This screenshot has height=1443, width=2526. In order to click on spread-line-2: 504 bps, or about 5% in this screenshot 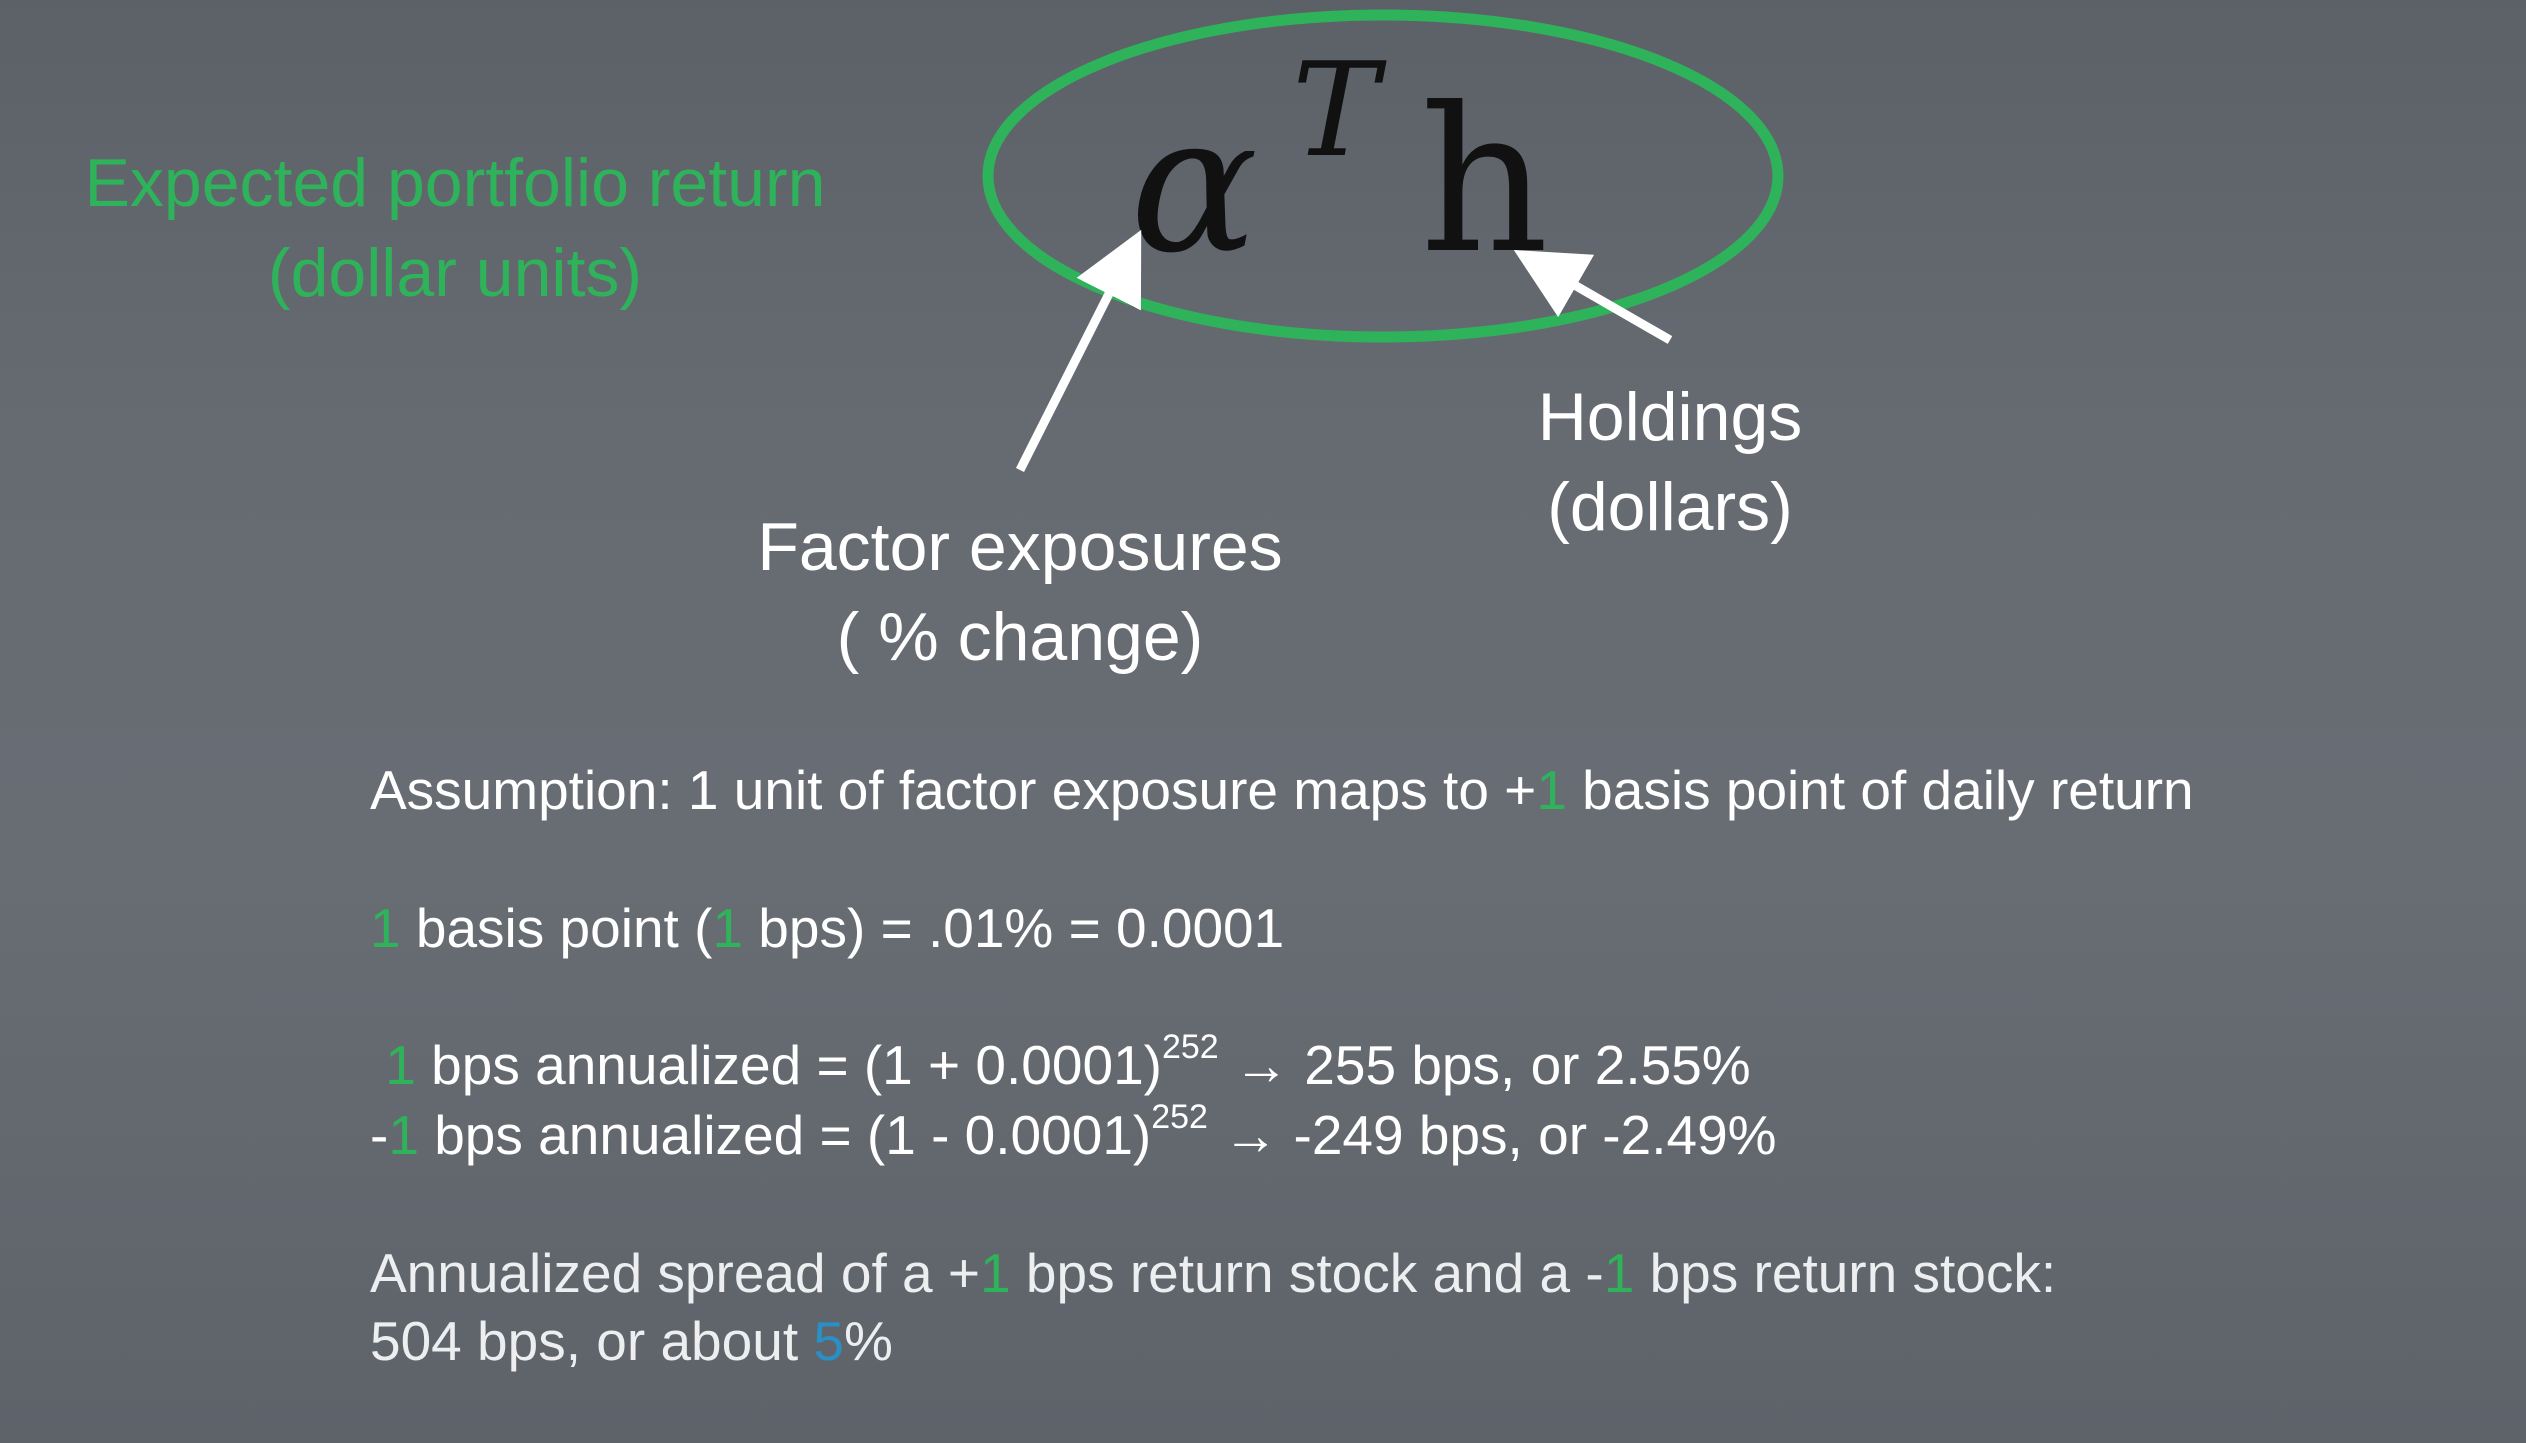, I will do `click(631, 1341)`.